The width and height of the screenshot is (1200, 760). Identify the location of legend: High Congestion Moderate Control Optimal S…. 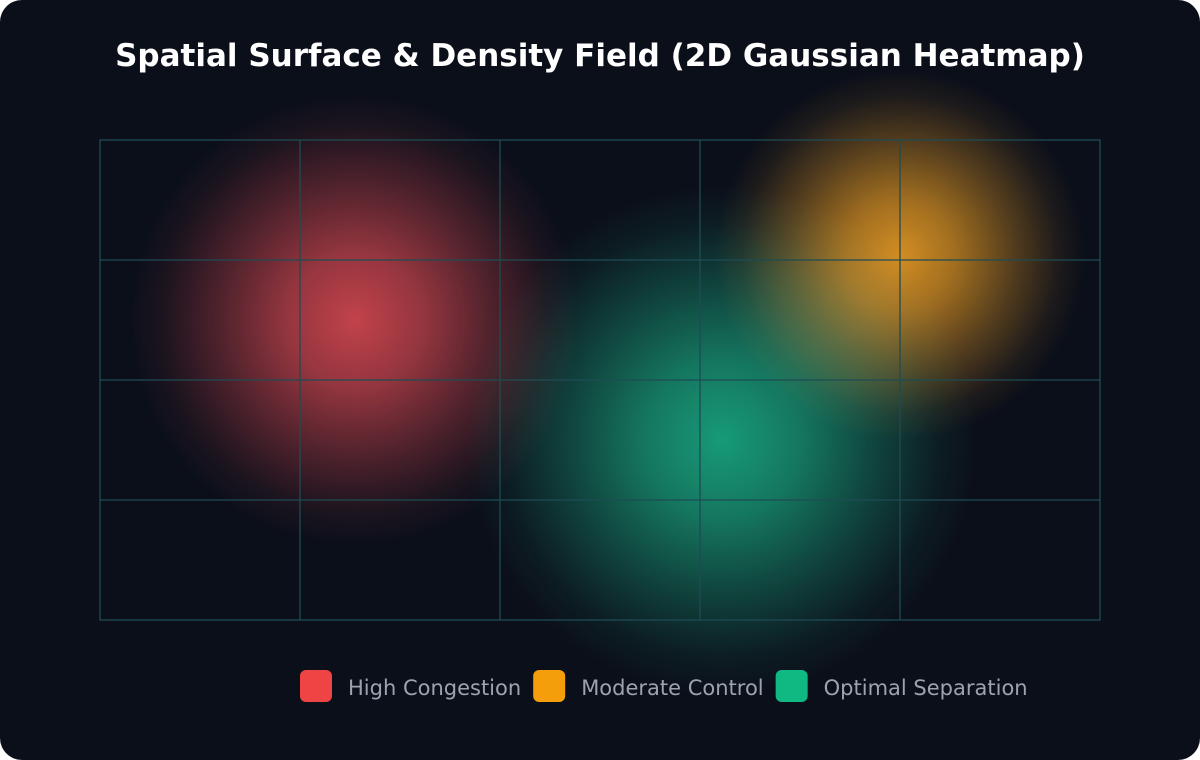
(664, 686).